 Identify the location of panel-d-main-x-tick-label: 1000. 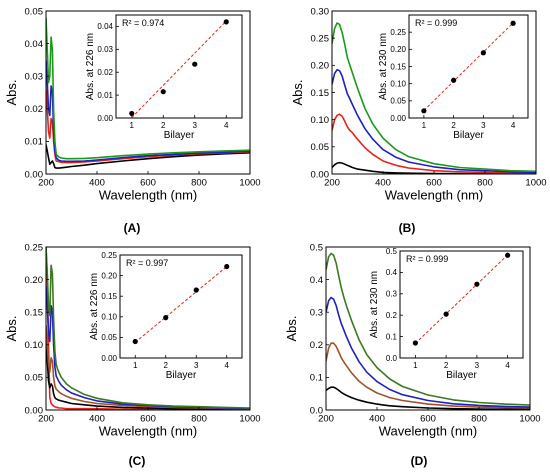
(529, 419).